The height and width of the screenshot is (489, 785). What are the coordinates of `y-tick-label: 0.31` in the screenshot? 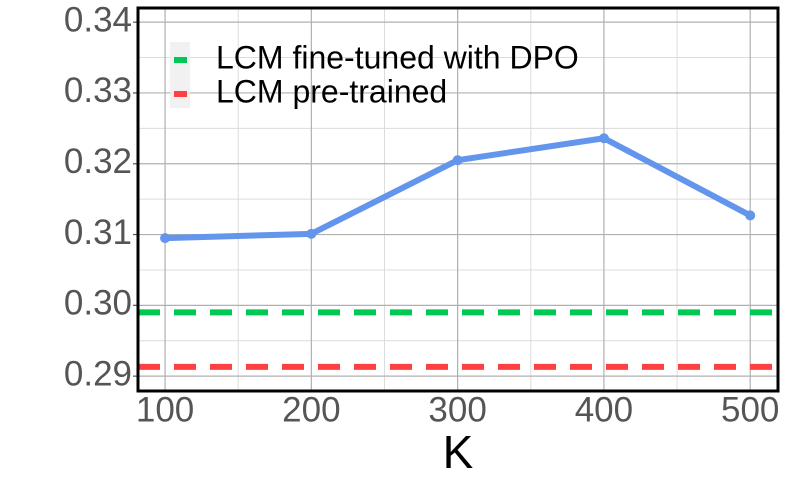 It's located at (98, 232).